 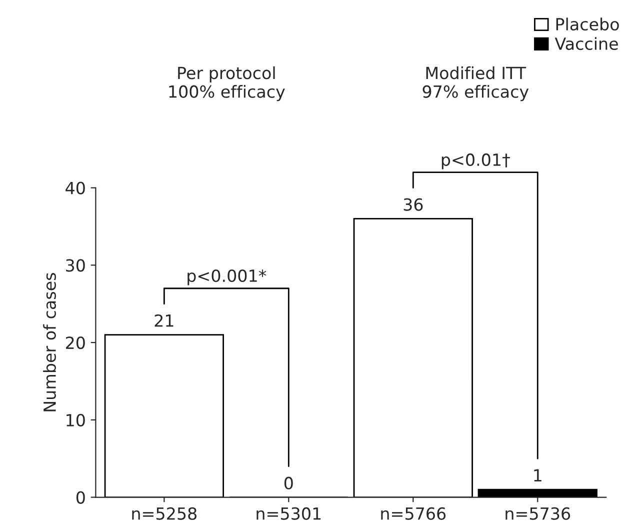 I want to click on x-tick-label: n=5766, so click(x=413, y=513).